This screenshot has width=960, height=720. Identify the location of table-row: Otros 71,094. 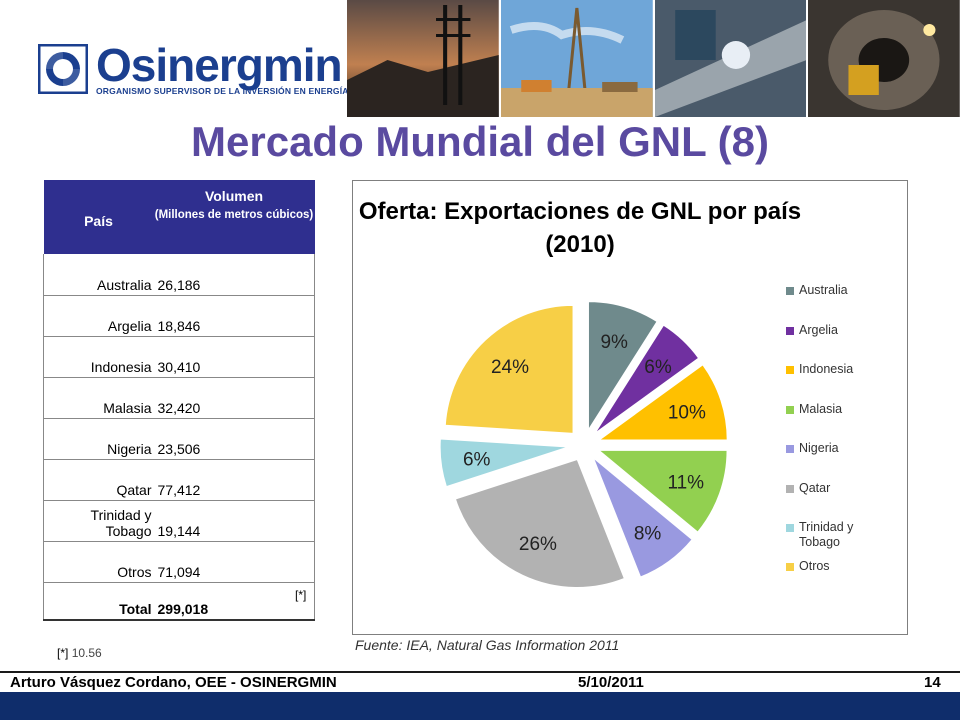
(179, 562).